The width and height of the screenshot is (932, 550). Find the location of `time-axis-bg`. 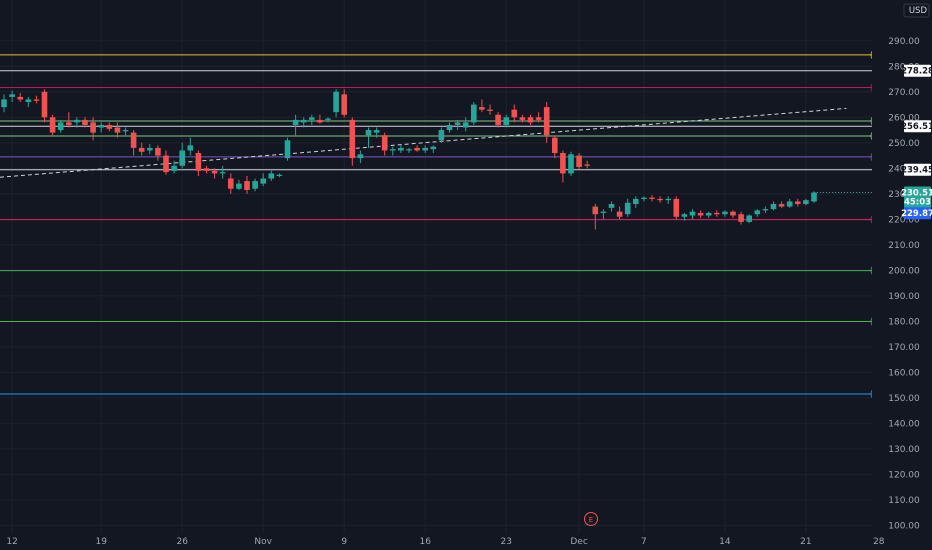

time-axis-bg is located at coordinates (466, 541).